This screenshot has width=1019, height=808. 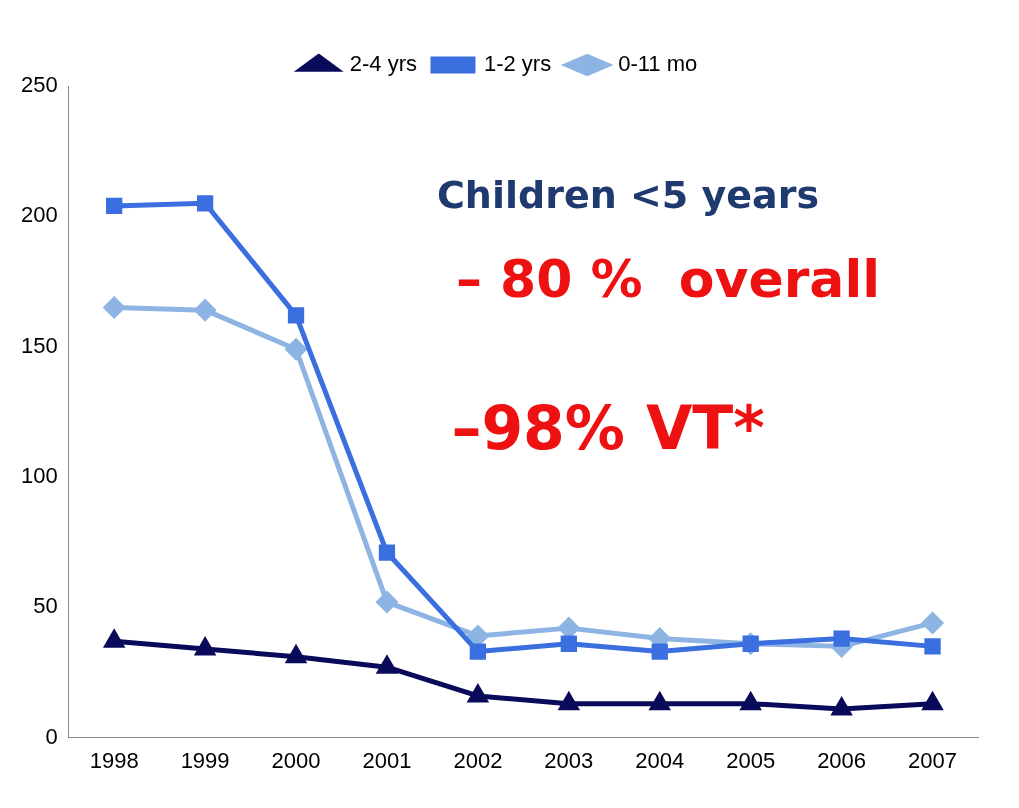 I want to click on annotation: Children <5 years, so click(x=628, y=194).